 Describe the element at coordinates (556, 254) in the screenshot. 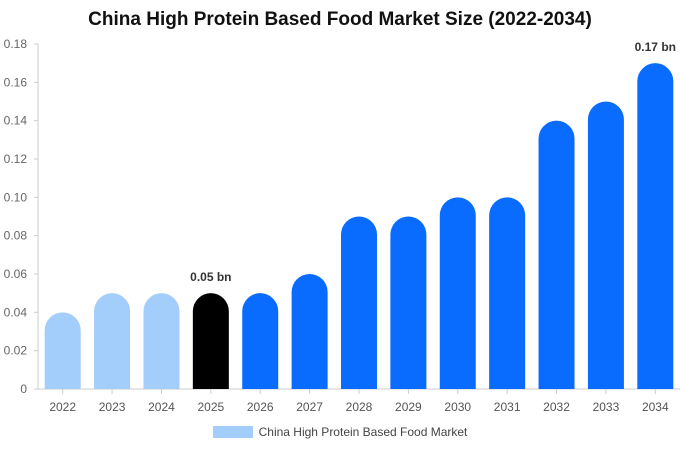

I see `bar-2032` at that location.